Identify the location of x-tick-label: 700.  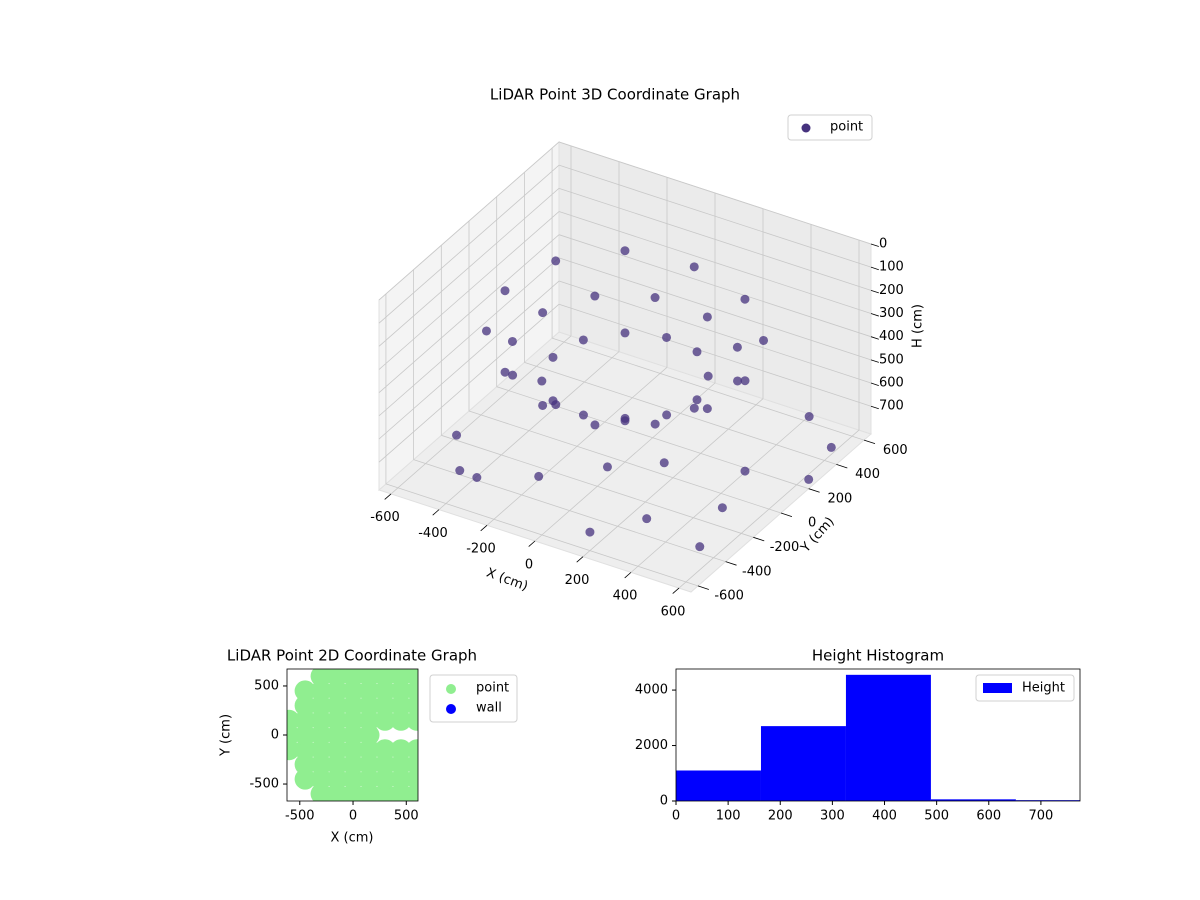
(1040, 816).